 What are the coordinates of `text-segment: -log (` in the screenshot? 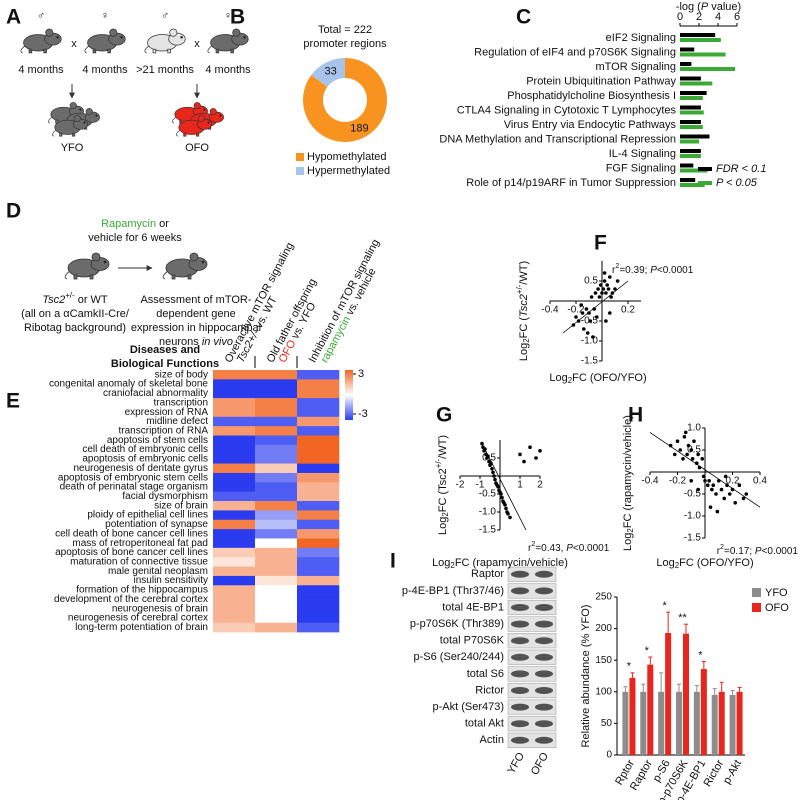 It's located at (688, 7).